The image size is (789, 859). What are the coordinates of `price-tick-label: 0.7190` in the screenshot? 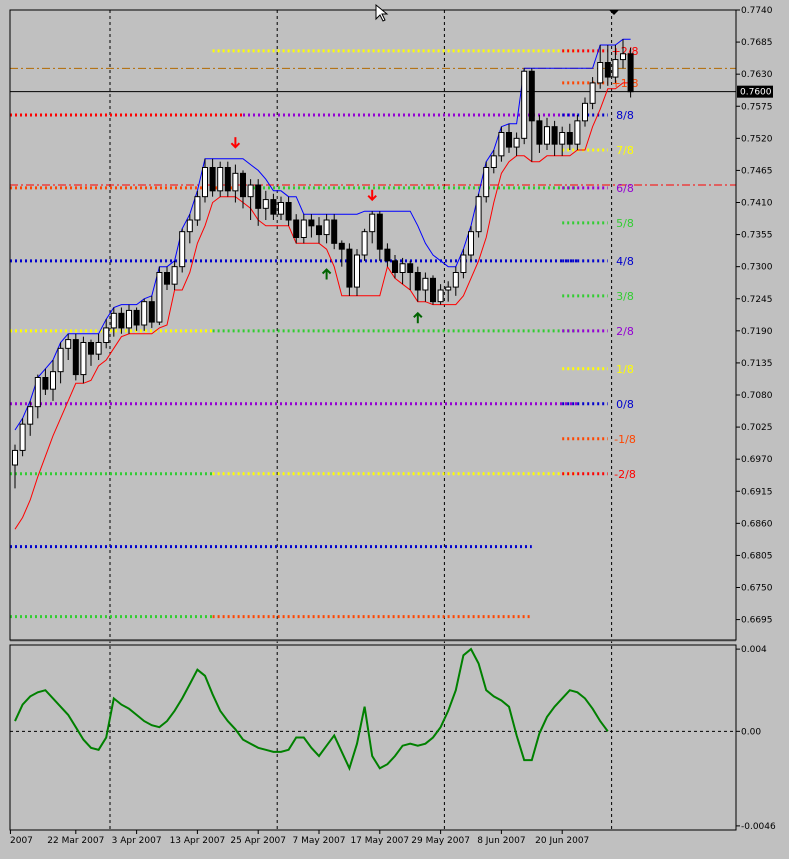 It's located at (757, 332).